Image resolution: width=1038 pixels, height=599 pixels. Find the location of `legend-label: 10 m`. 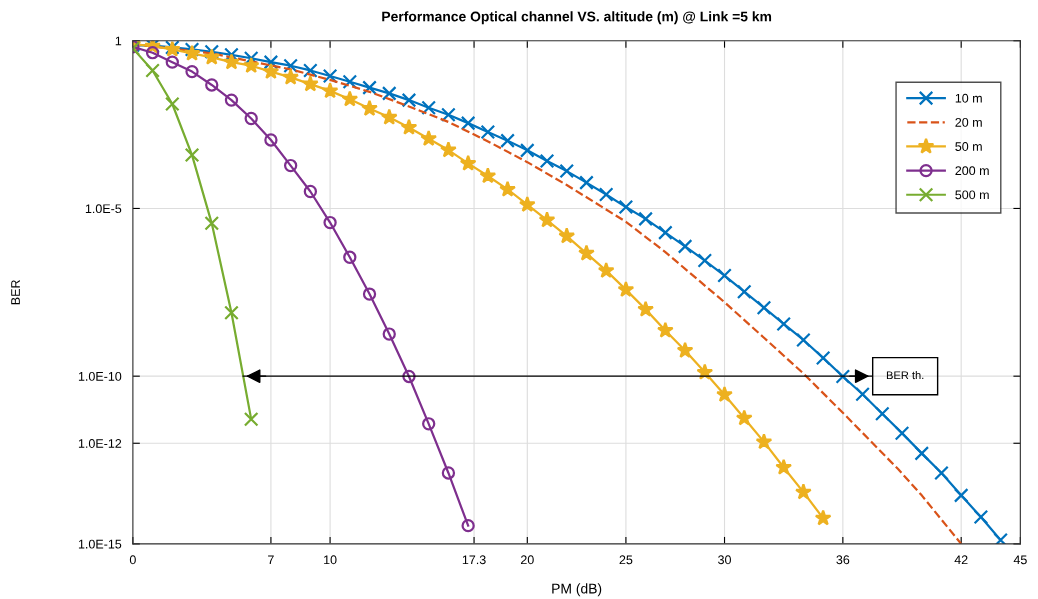

legend-label: 10 m is located at coordinates (968, 98).